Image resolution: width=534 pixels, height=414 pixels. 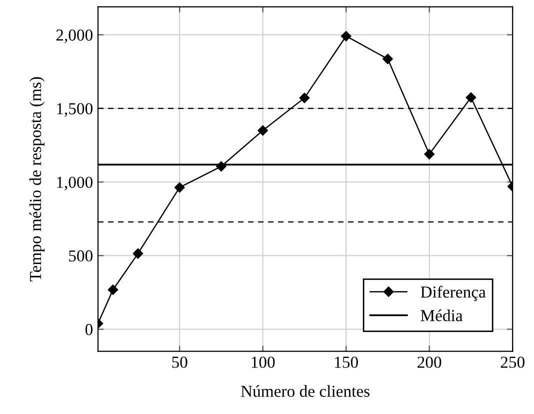 What do you see at coordinates (37, 179) in the screenshot?
I see `y-axis-title: Tempo médio de resposta (ms)` at bounding box center [37, 179].